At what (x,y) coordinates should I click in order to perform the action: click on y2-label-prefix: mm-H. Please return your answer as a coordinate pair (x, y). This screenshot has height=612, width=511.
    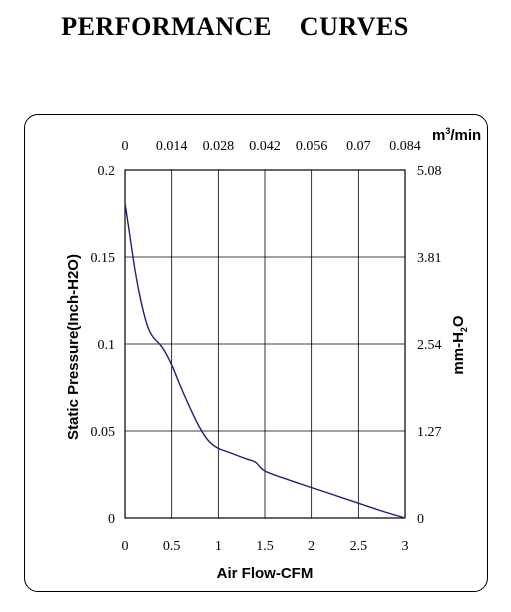
    Looking at the image, I should click on (458, 353).